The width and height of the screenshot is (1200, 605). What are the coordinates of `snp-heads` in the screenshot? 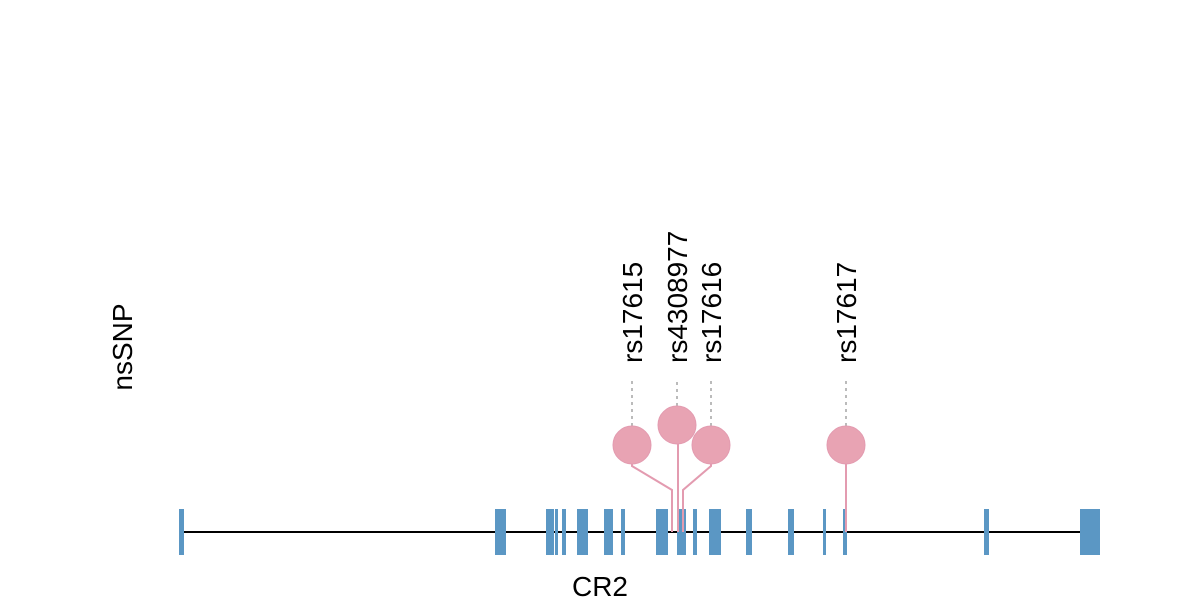 It's located at (739, 435).